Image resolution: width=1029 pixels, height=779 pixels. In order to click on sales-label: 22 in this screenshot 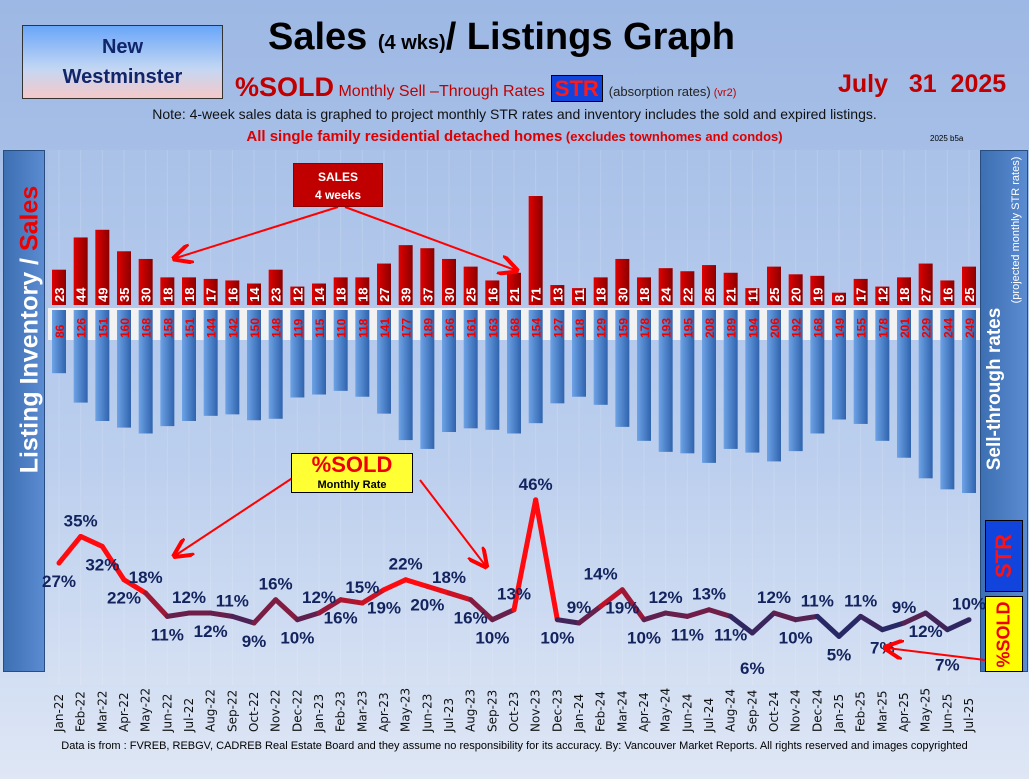, I will do `click(687, 295)`.